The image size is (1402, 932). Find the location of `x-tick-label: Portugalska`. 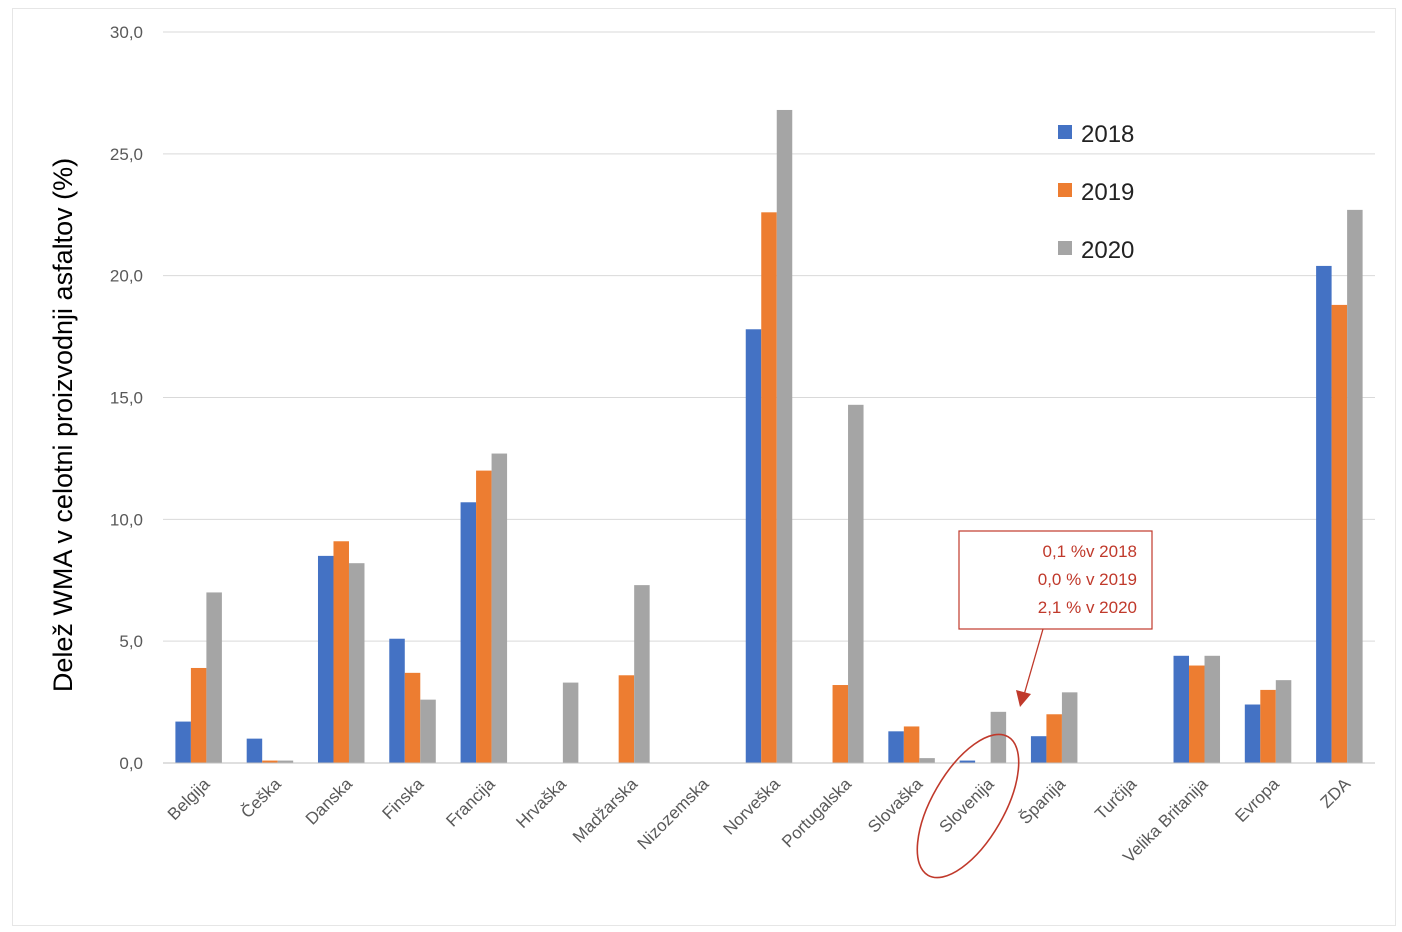

x-tick-label: Portugalska is located at coordinates (816, 812).